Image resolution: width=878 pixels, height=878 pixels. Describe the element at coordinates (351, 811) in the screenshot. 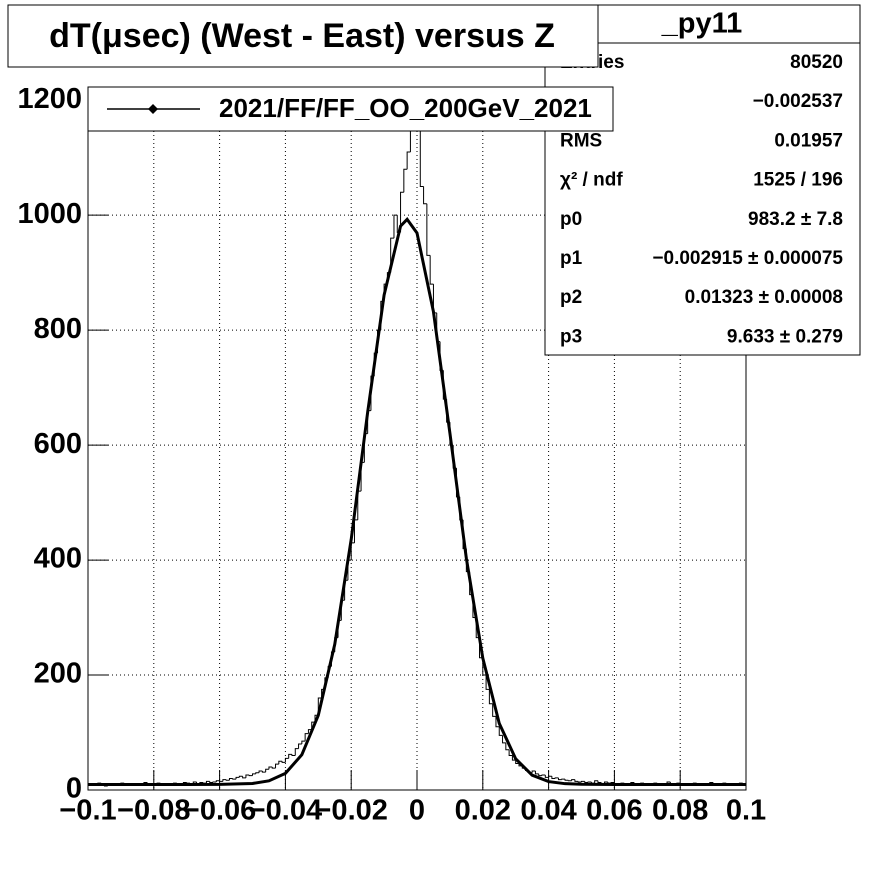

I see `x-tick-label: −0.02` at that location.